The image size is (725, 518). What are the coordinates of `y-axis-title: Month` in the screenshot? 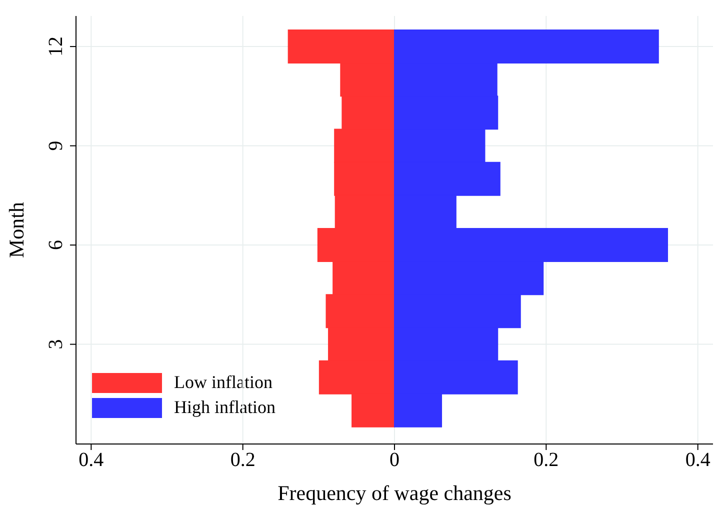 It's located at (16, 230).